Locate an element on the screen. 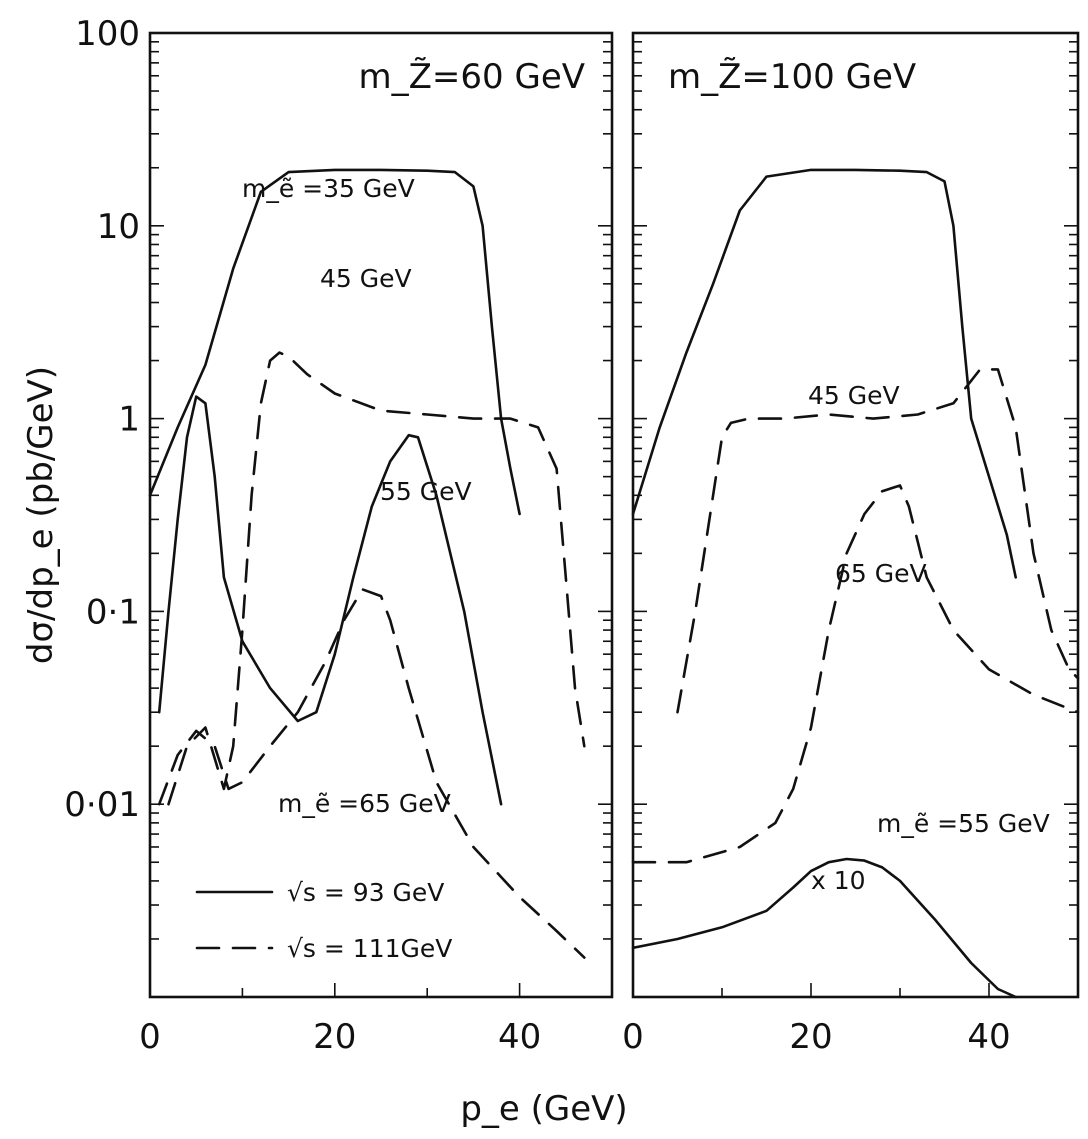 This screenshot has height=1139, width=1088. curve-label: 55 GeV is located at coordinates (426, 491).